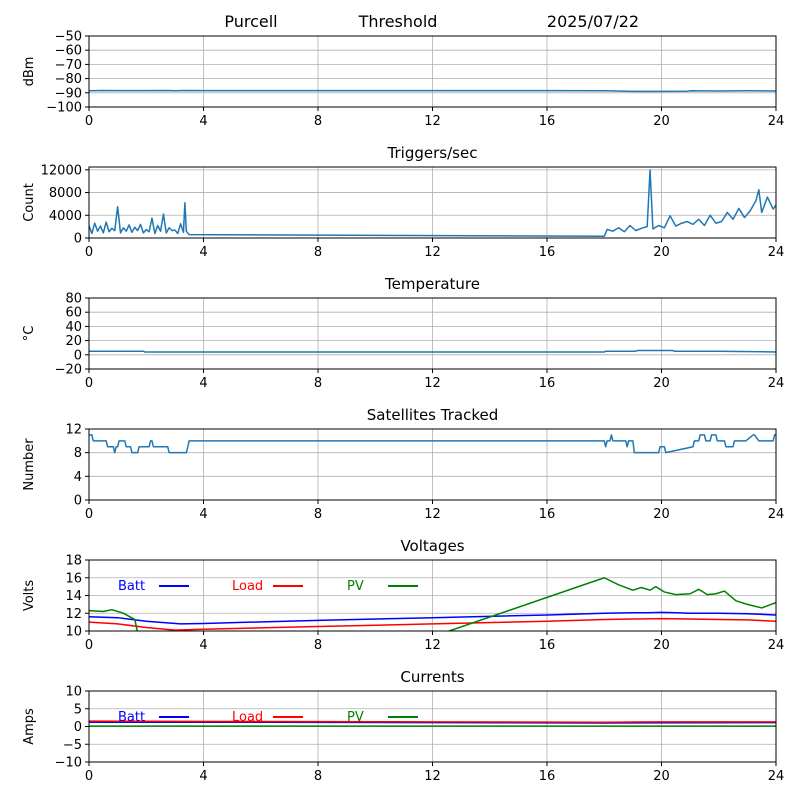  What do you see at coordinates (398, 21) in the screenshot?
I see `header-mode: Threshold` at bounding box center [398, 21].